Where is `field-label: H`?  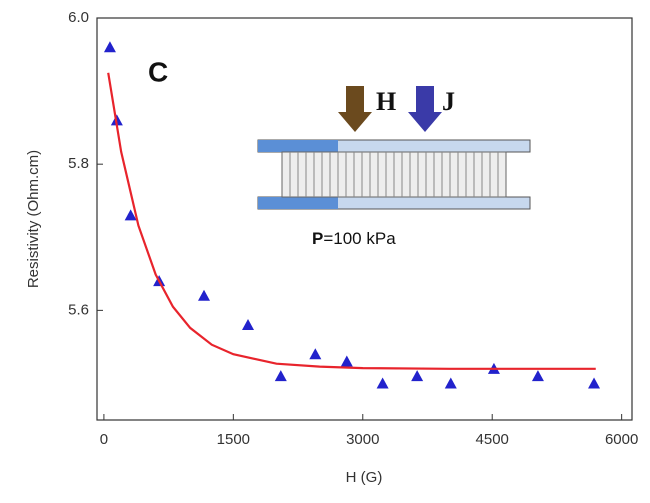 field-label: H is located at coordinates (386, 101).